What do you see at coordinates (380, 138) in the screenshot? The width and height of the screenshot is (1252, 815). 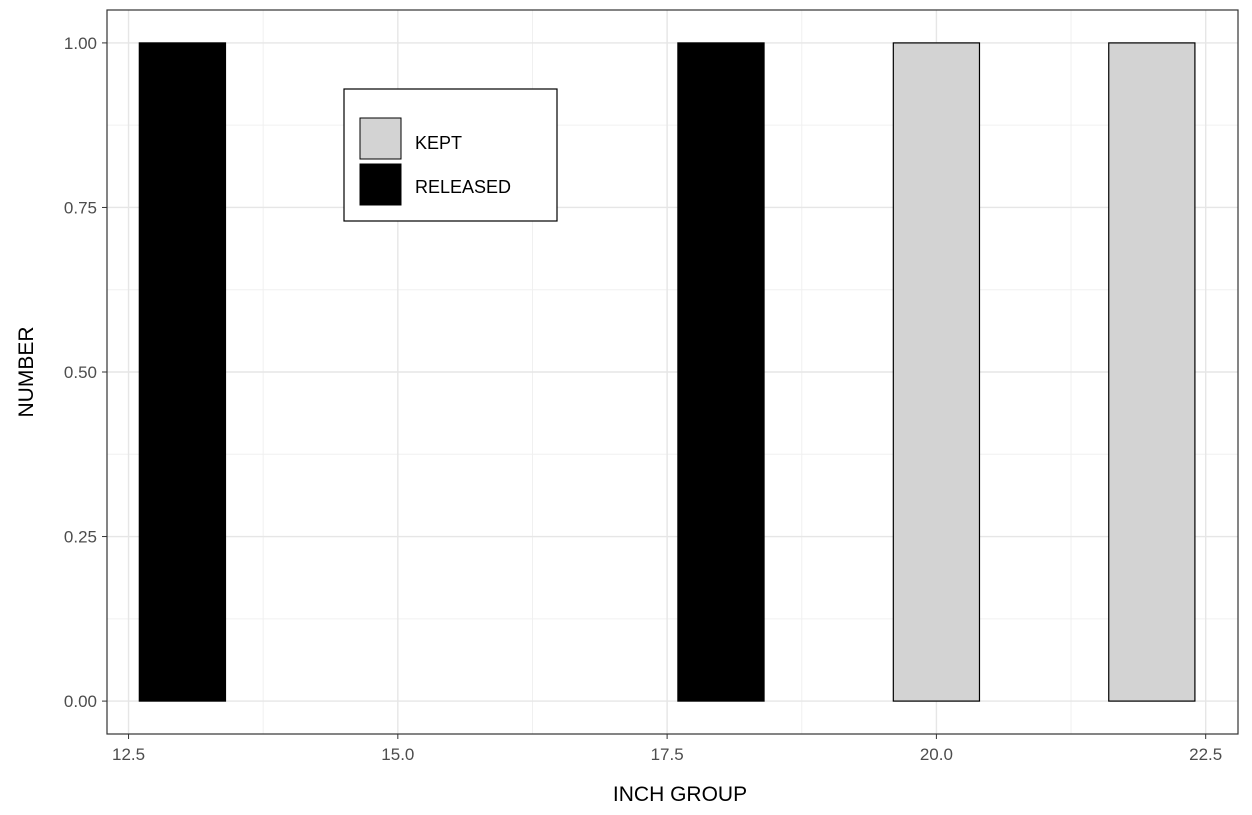 I see `legend-key-kept` at bounding box center [380, 138].